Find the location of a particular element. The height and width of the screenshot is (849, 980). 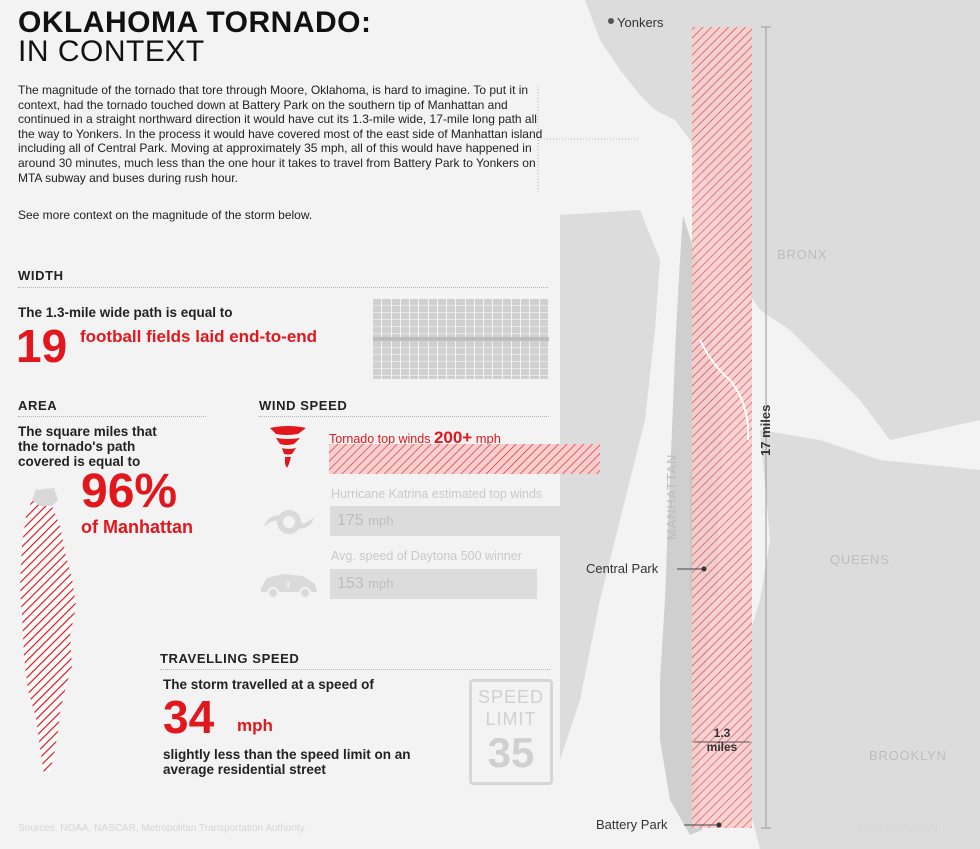

title-line-1: OKLAHOMA TORNADO: is located at coordinates (195, 22).